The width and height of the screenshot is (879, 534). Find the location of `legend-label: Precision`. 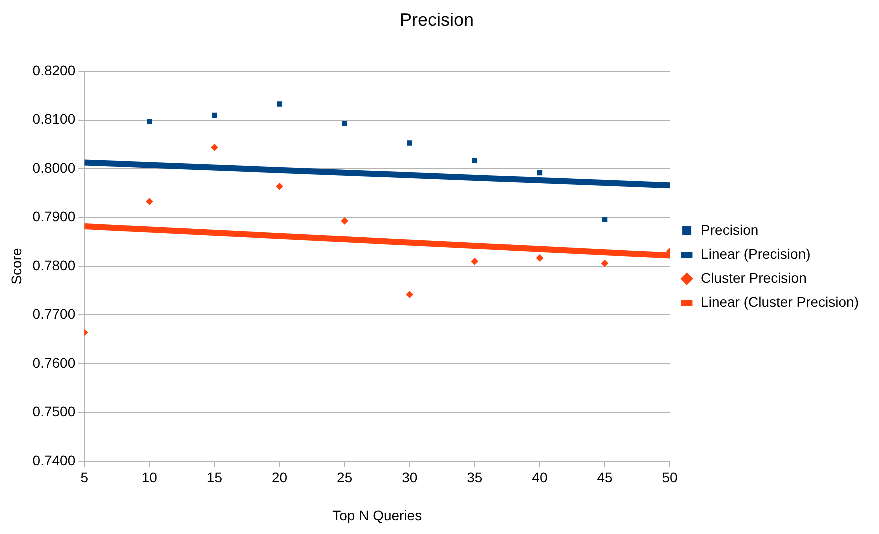

legend-label: Precision is located at coordinates (730, 230).